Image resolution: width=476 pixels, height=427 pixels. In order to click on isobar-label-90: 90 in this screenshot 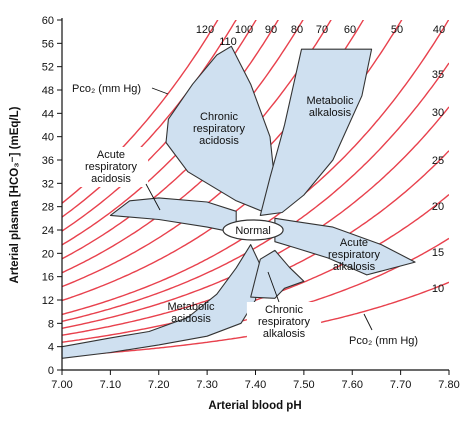, I will do `click(271, 30)`.